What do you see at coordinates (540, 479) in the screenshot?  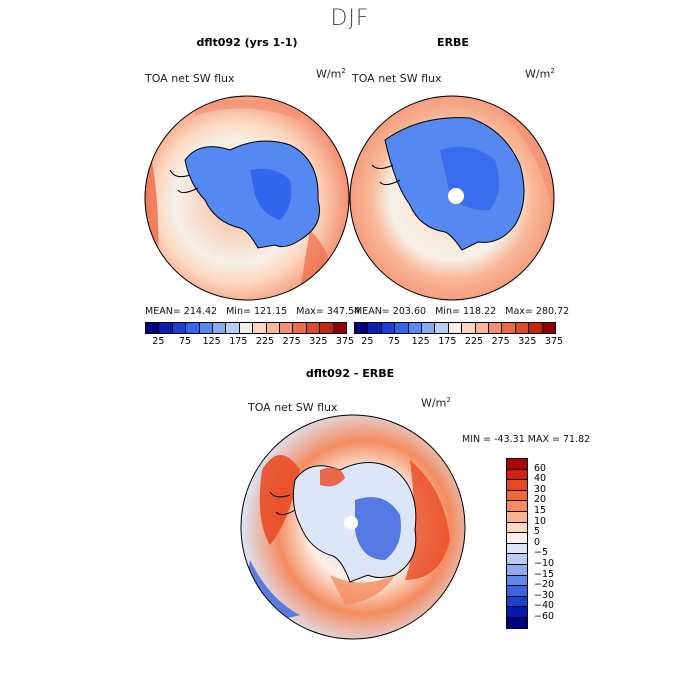 I see `panel3-colorbar-tick-label: 40` at bounding box center [540, 479].